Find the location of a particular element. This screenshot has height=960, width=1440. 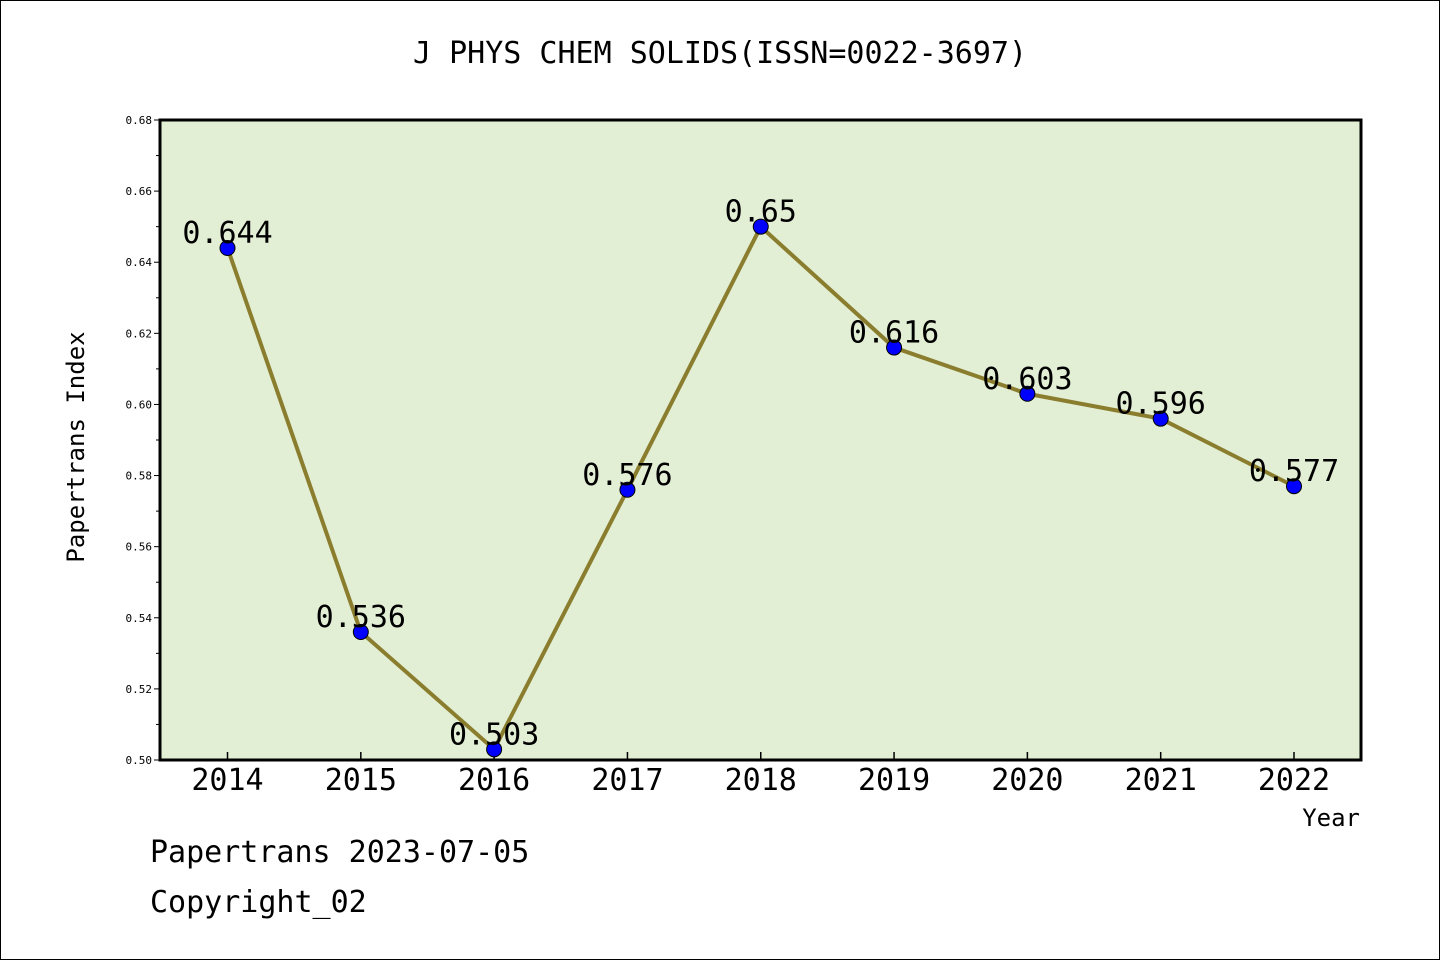

x-tick-label: 2015 is located at coordinates (361, 780).